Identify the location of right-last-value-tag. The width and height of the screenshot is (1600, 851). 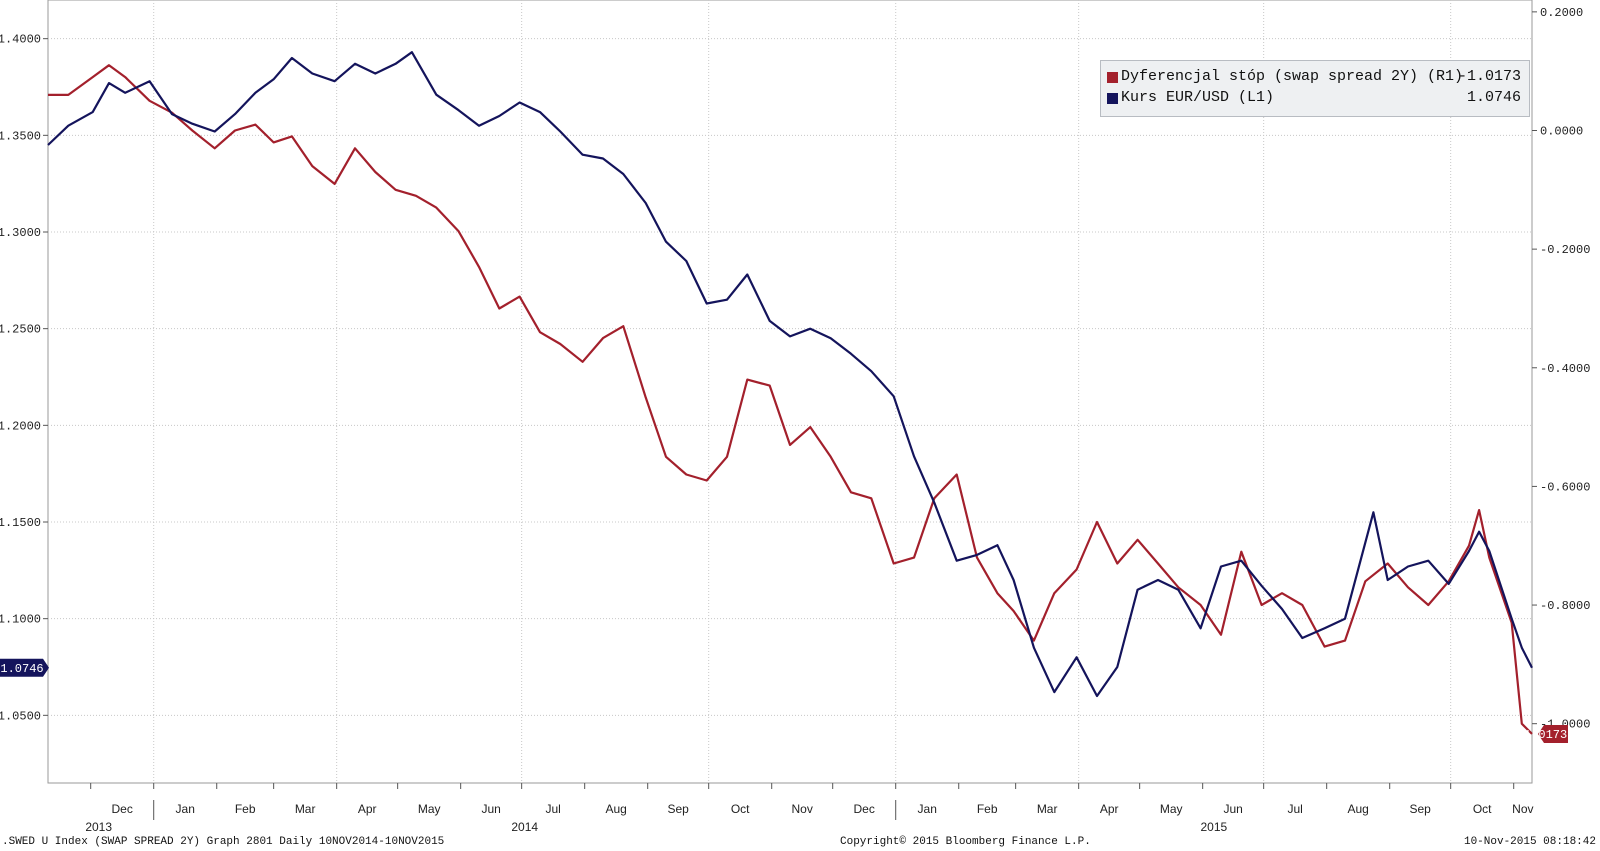
(1553, 733).